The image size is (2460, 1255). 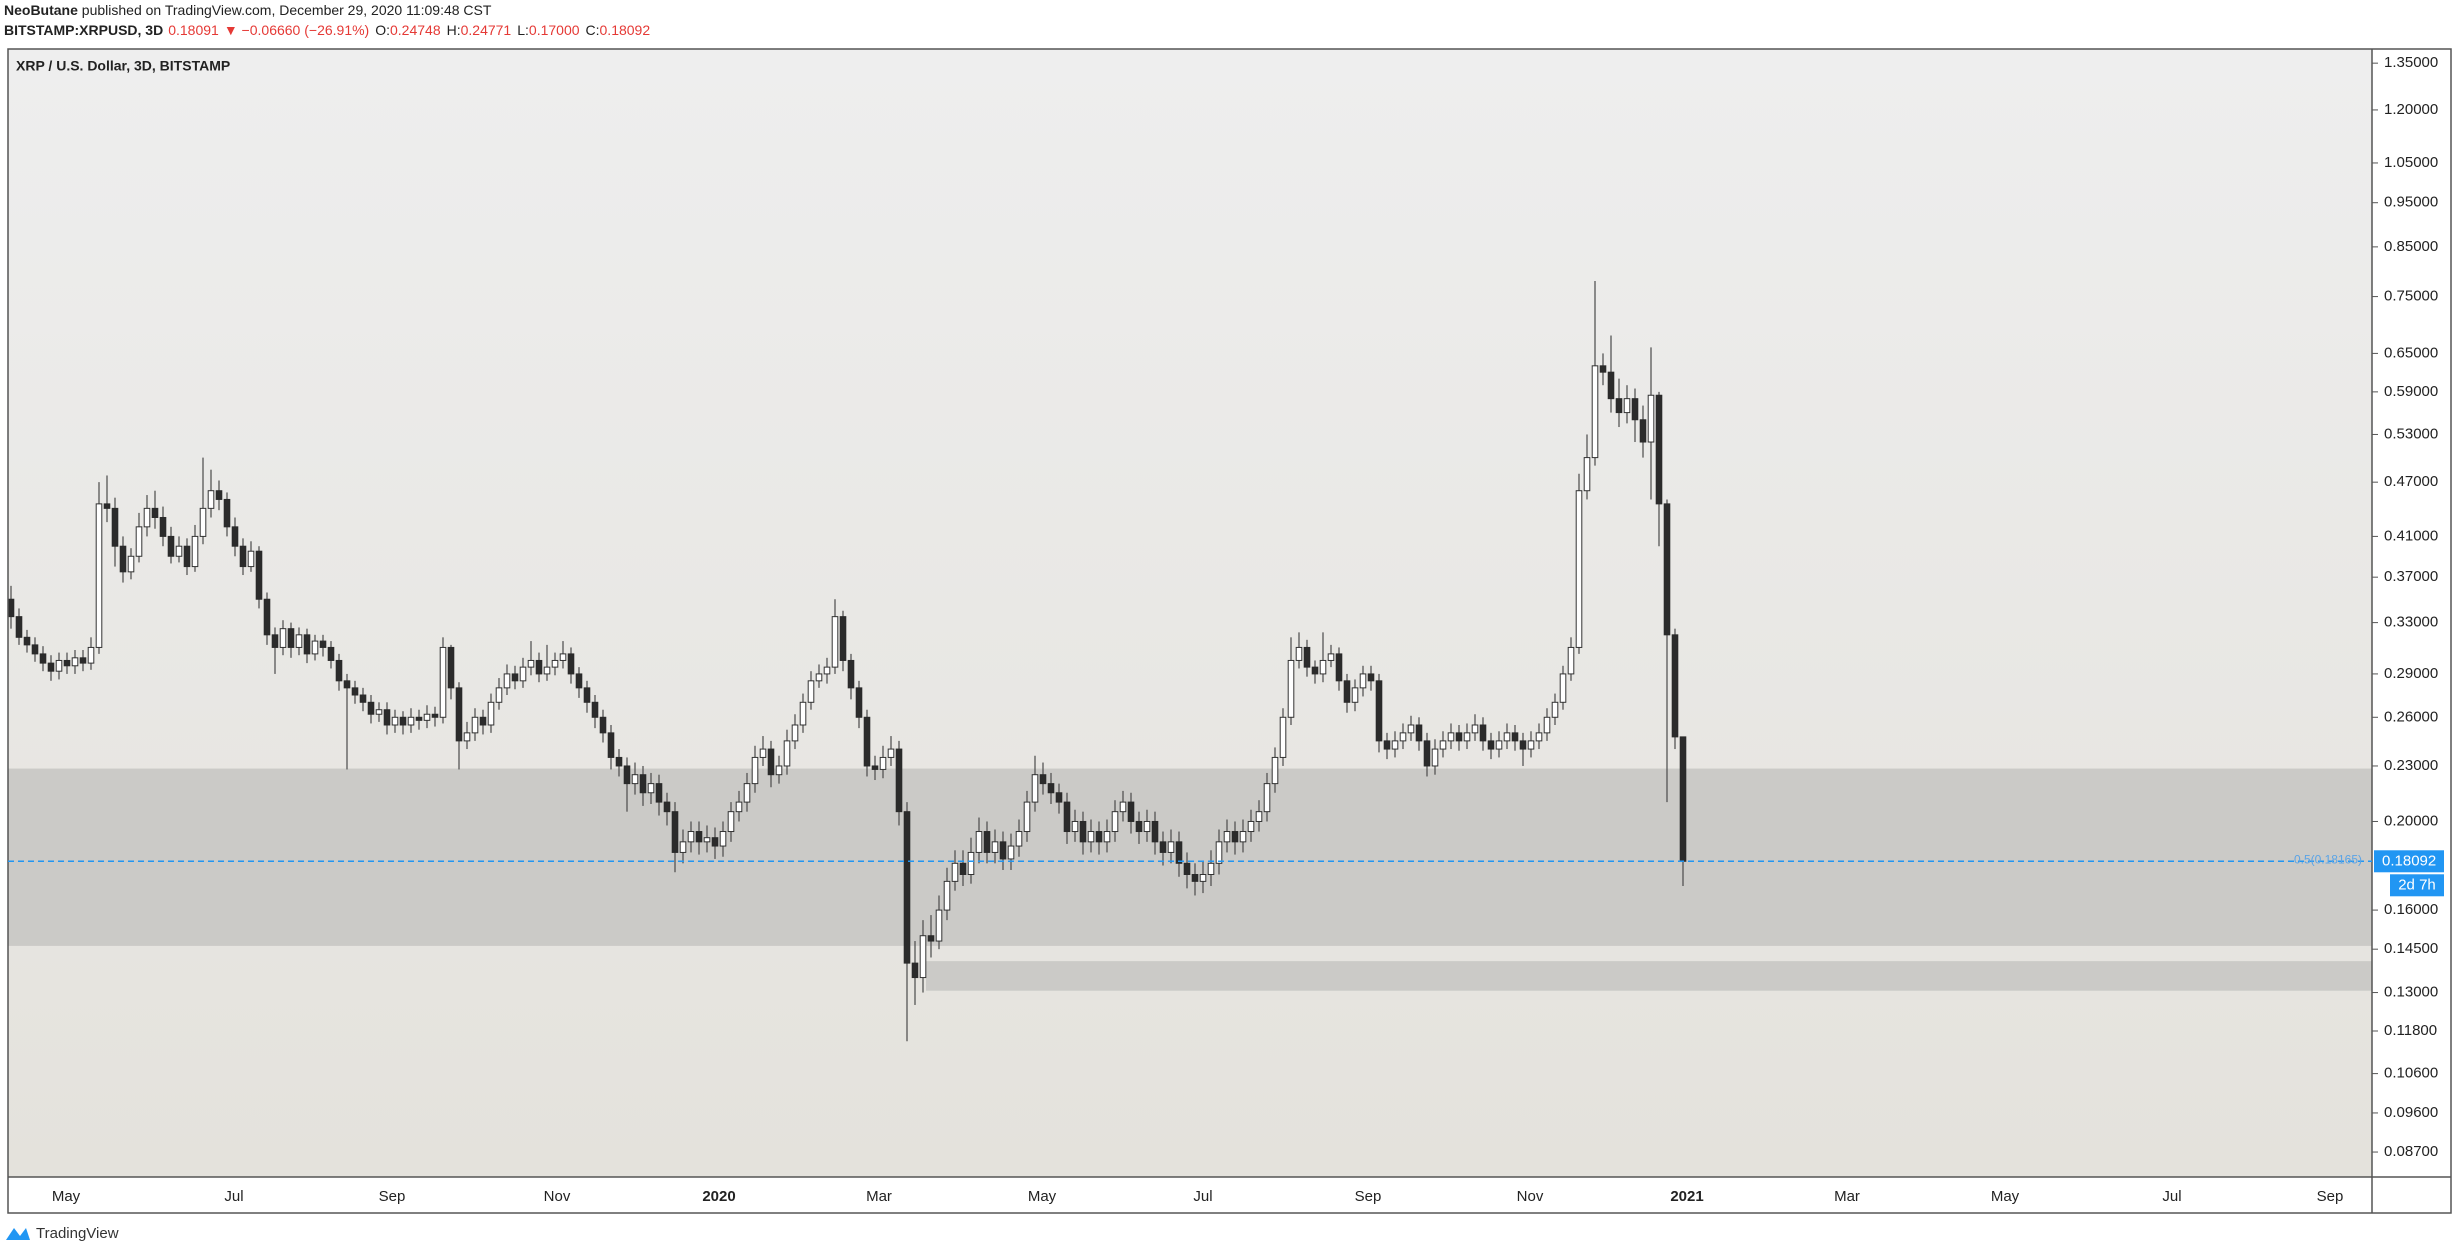 What do you see at coordinates (1847, 1196) in the screenshot?
I see `x-tick-label: Mar` at bounding box center [1847, 1196].